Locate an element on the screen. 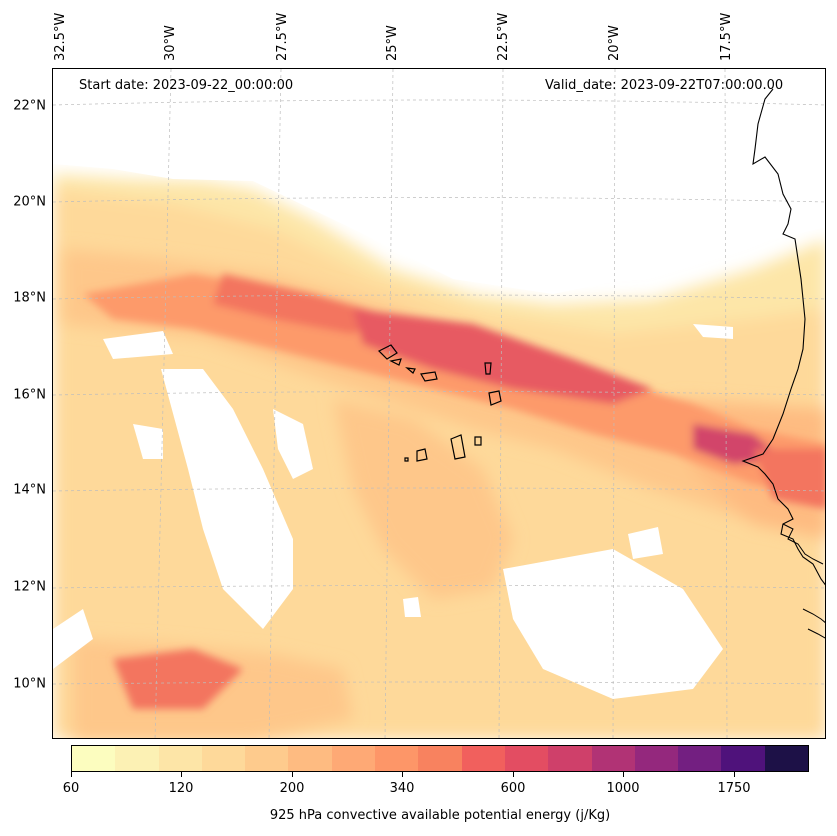 The width and height of the screenshot is (837, 836). lon-label-30w: 30°W is located at coordinates (170, 43).